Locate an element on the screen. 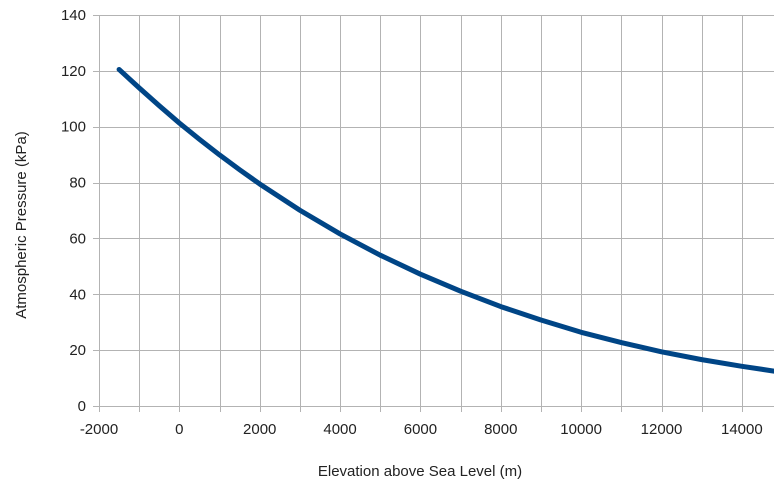 The height and width of the screenshot is (482, 774). x-tick-label: 14000 is located at coordinates (742, 429).